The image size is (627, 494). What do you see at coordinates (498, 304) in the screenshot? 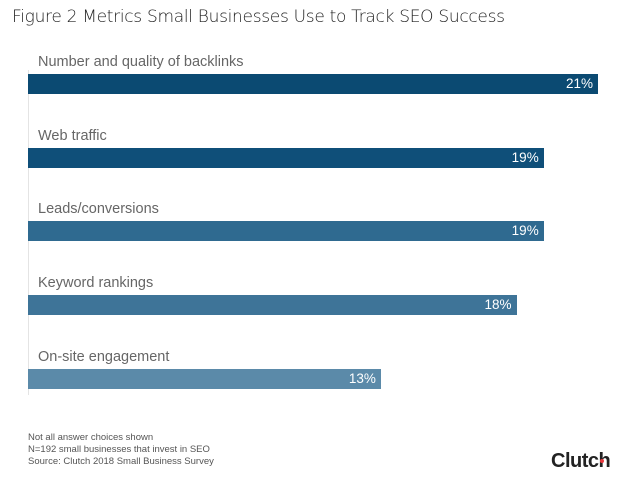
I see `data-label: 18%` at bounding box center [498, 304].